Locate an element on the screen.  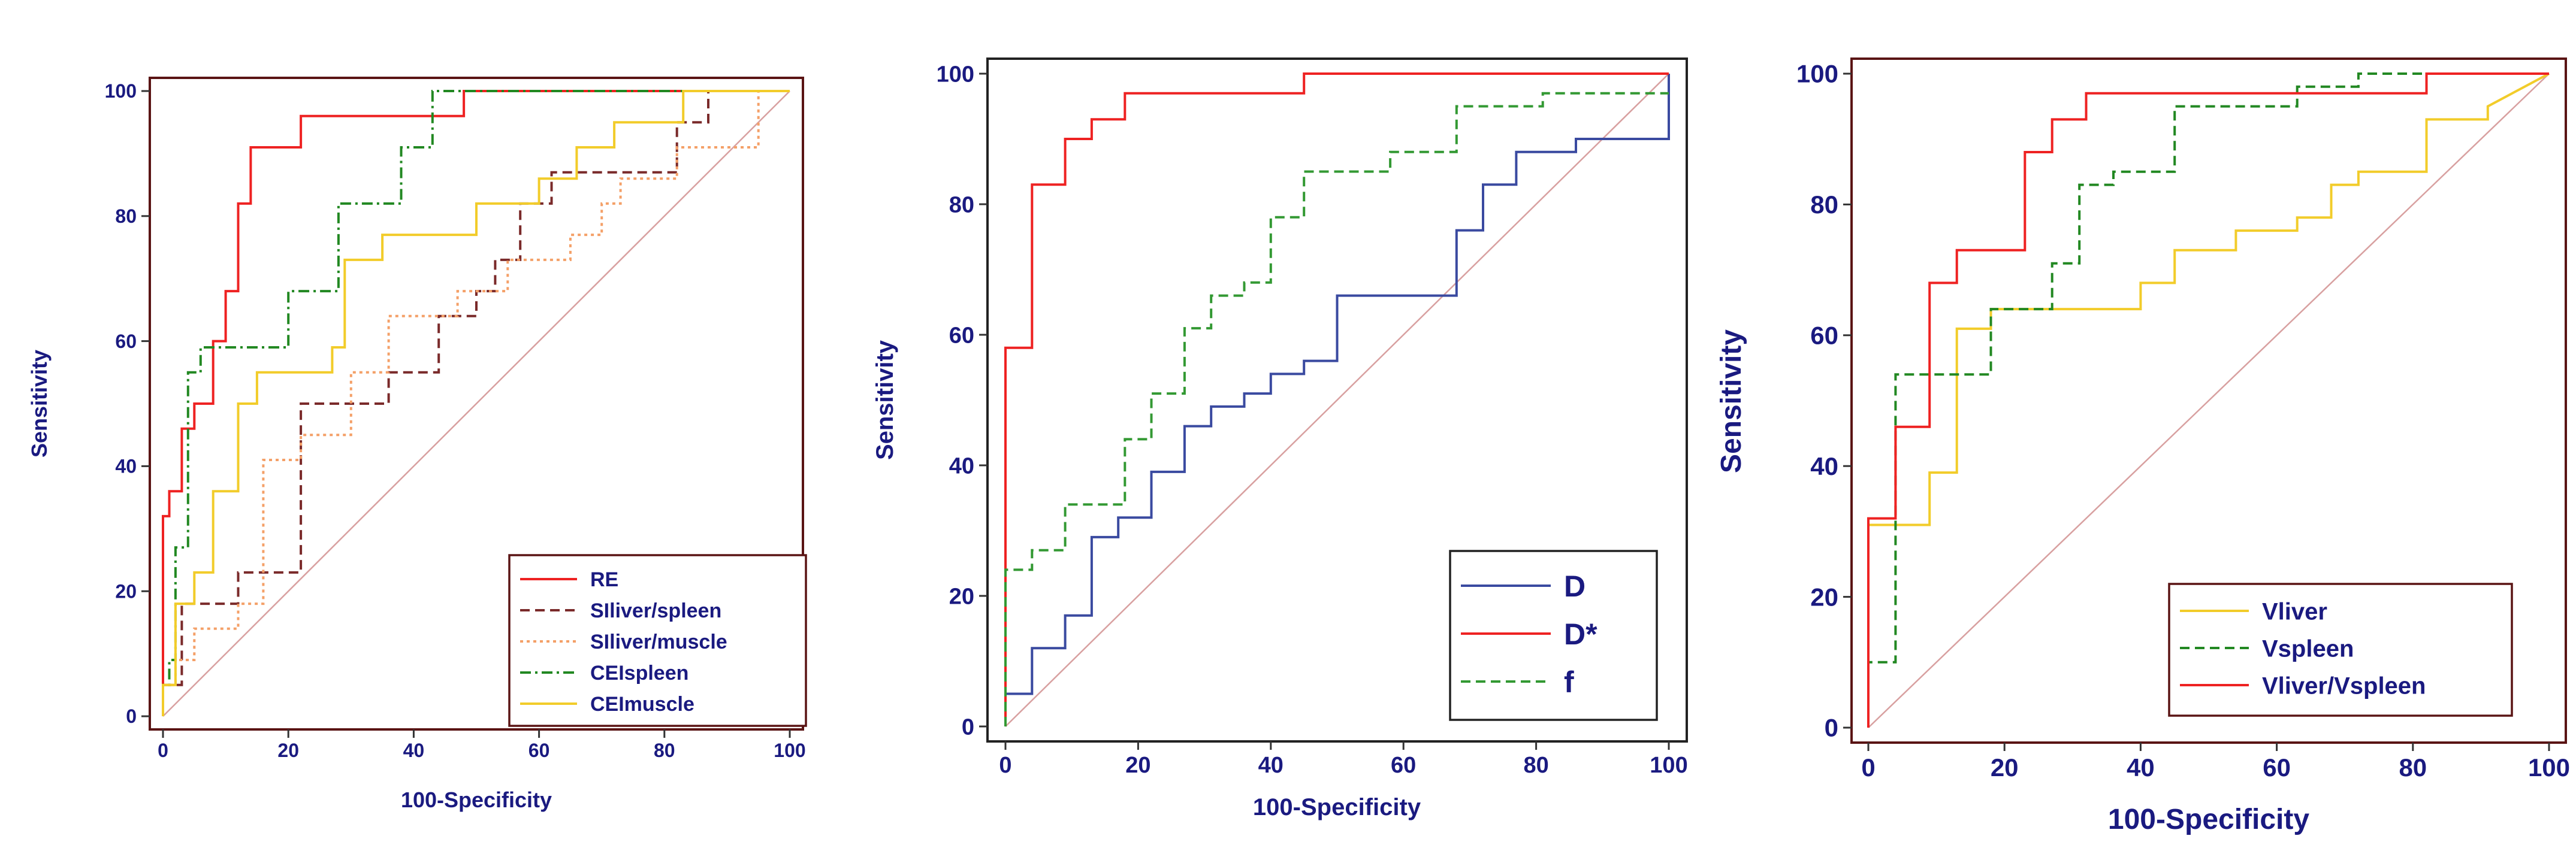
legend-label: SIliver/spleen is located at coordinates (656, 610).